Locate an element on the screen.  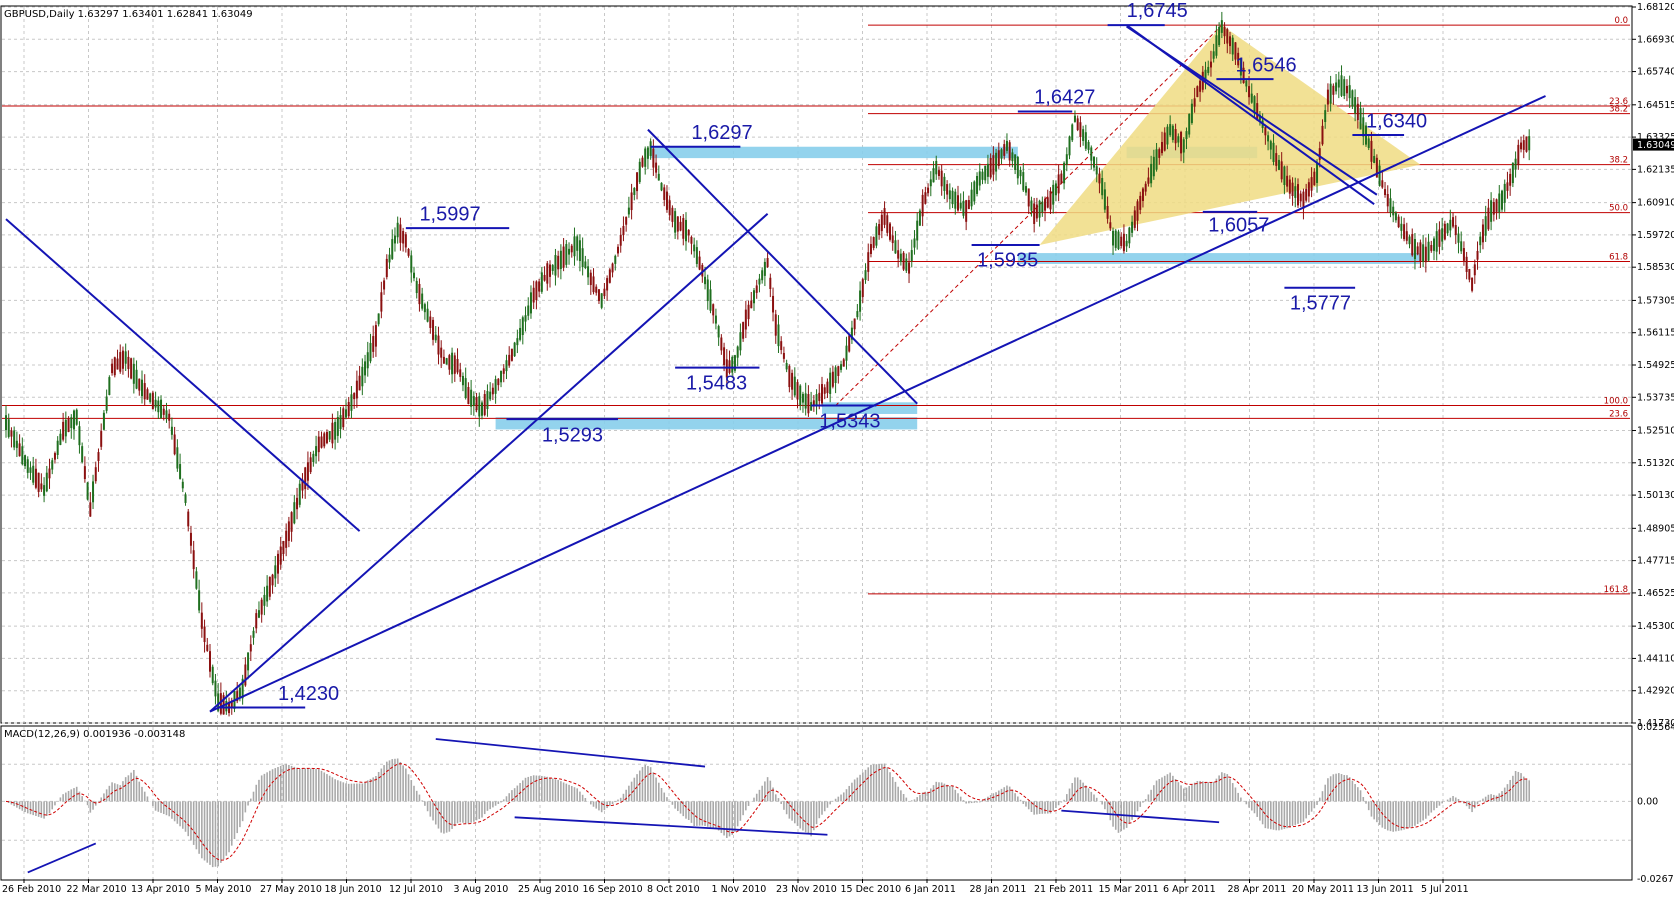
time-tick-label: 5 May 2010 is located at coordinates (224, 889).